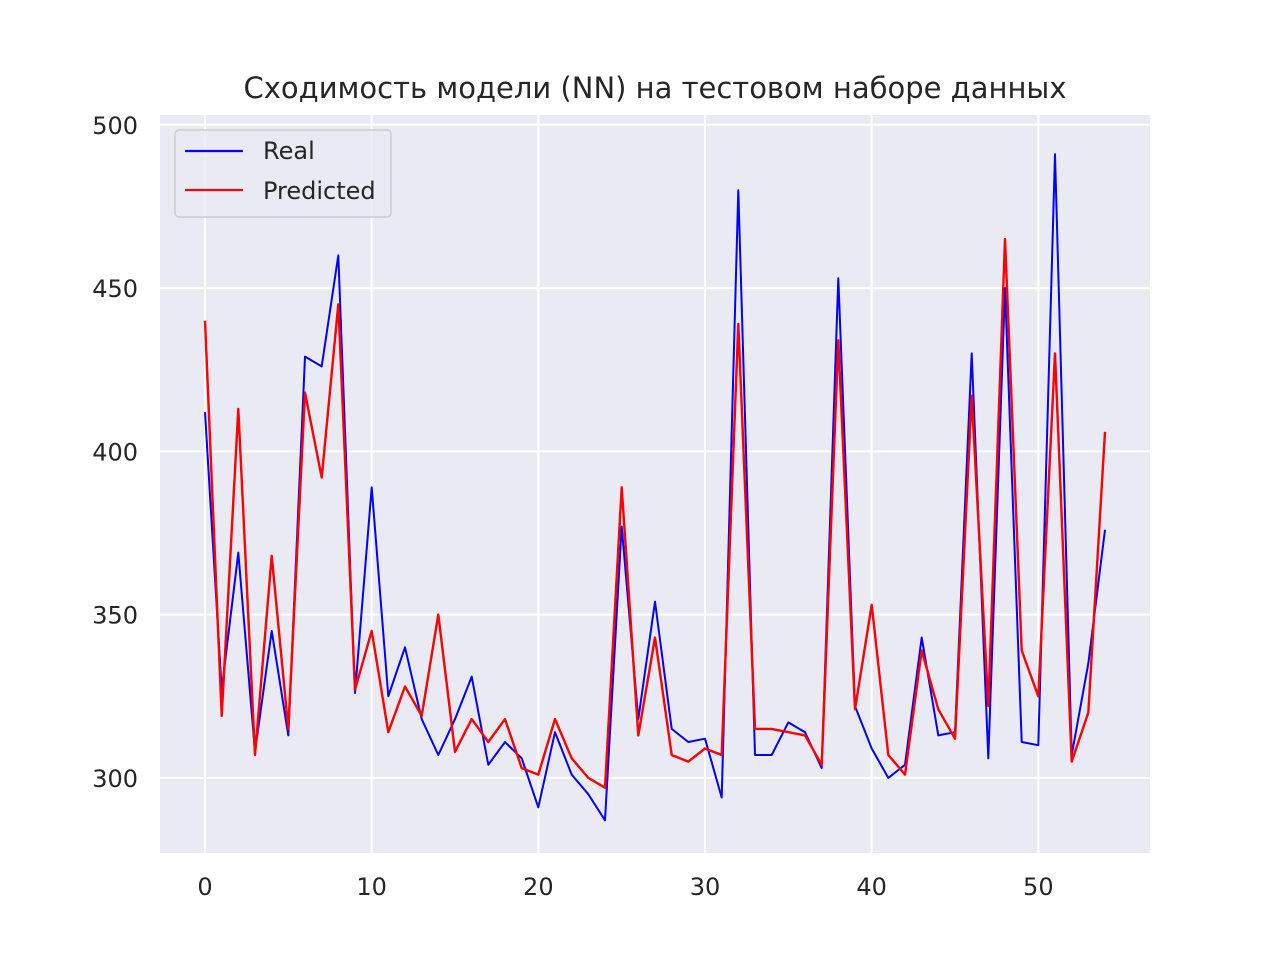  What do you see at coordinates (871, 887) in the screenshot?
I see `x-tick-label: 40` at bounding box center [871, 887].